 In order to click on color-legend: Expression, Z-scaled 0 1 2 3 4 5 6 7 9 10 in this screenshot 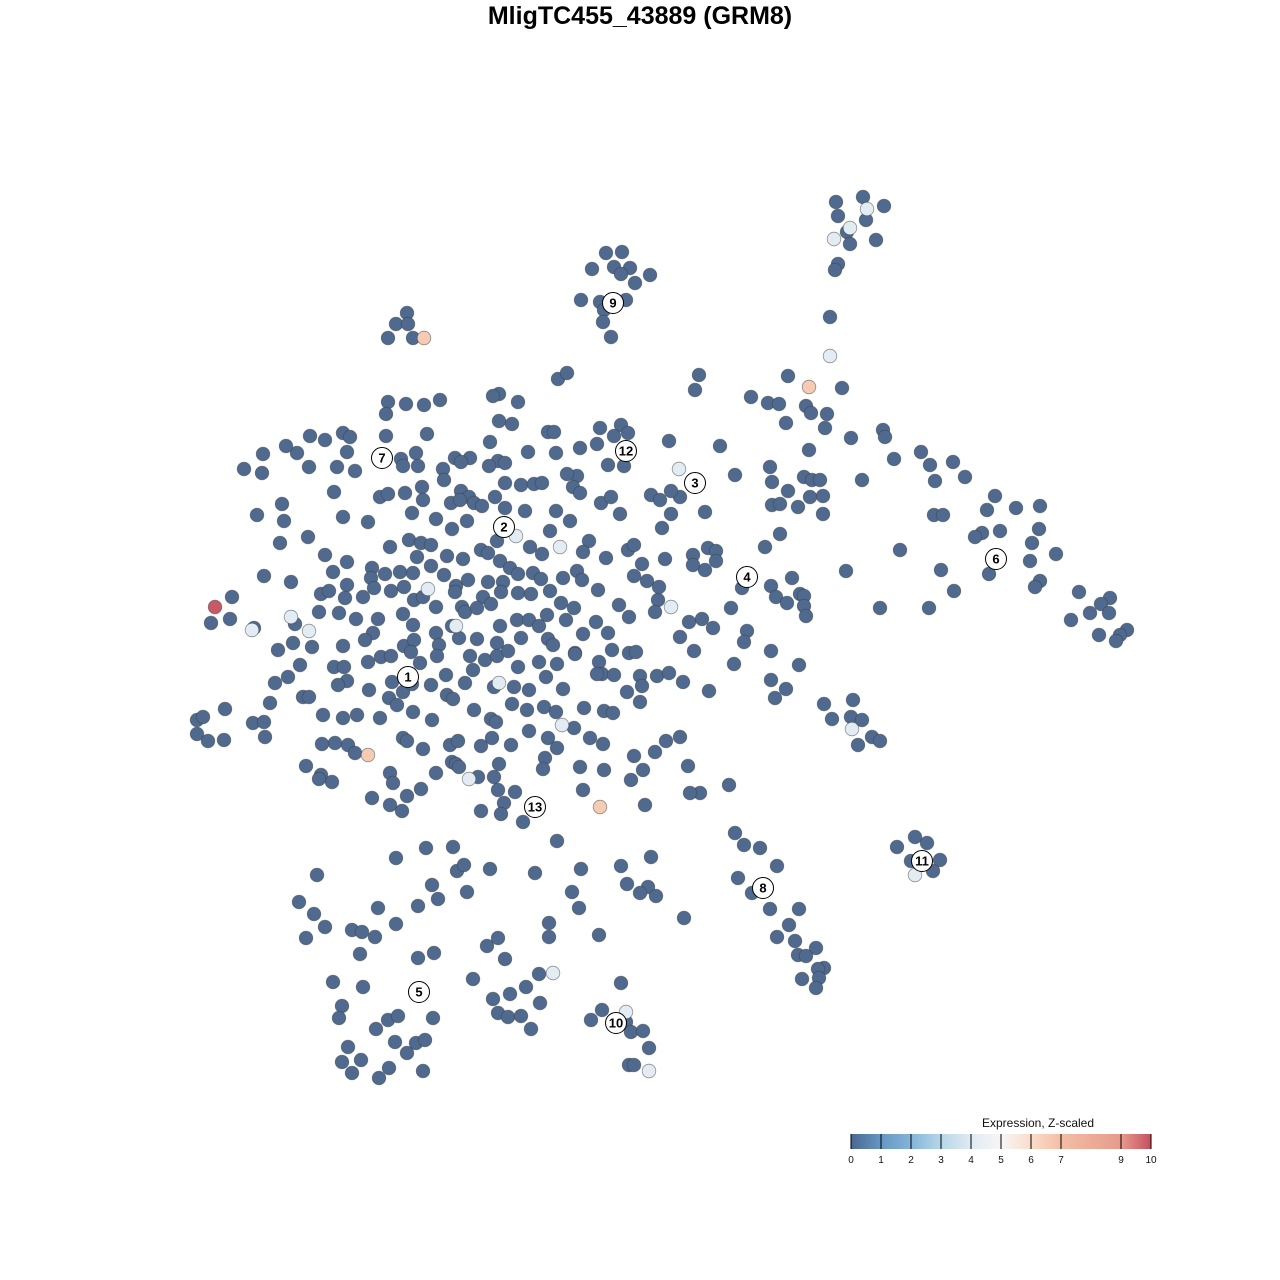, I will do `click(1002, 1141)`.